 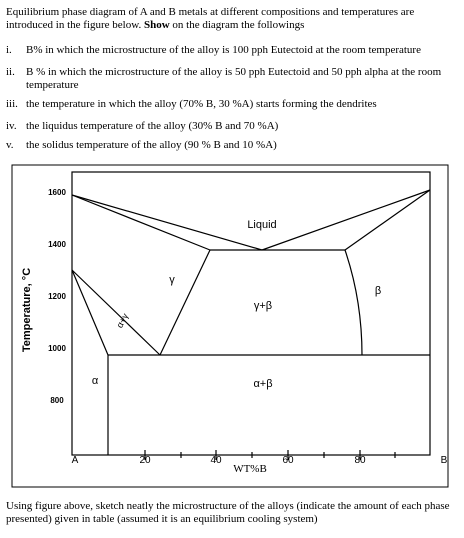 What do you see at coordinates (250, 469) in the screenshot?
I see `x-axis-label: WT%B` at bounding box center [250, 469].